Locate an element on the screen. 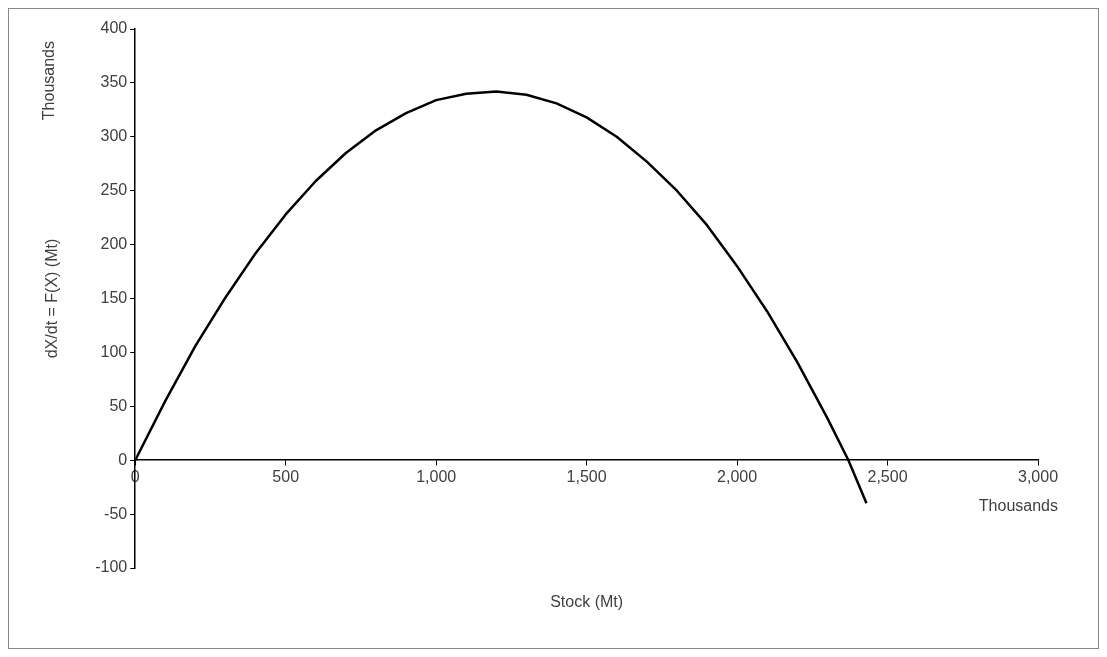 This screenshot has width=1107, height=657. x-tick-label: 2,000 is located at coordinates (737, 477).